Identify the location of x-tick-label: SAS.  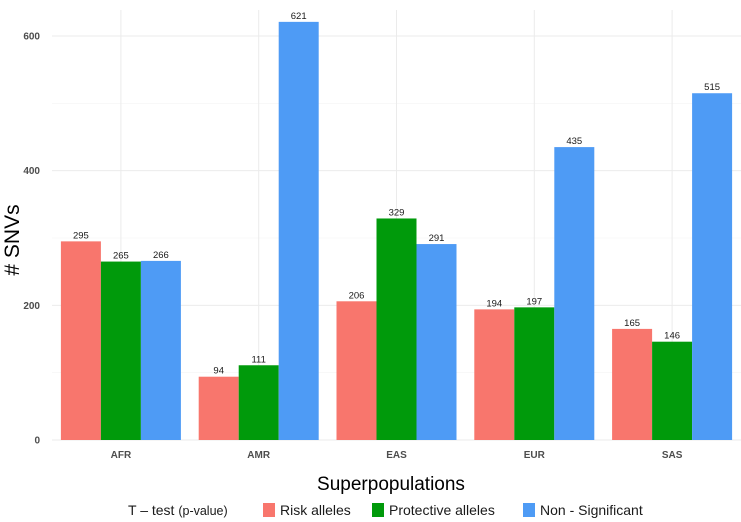
(672, 455).